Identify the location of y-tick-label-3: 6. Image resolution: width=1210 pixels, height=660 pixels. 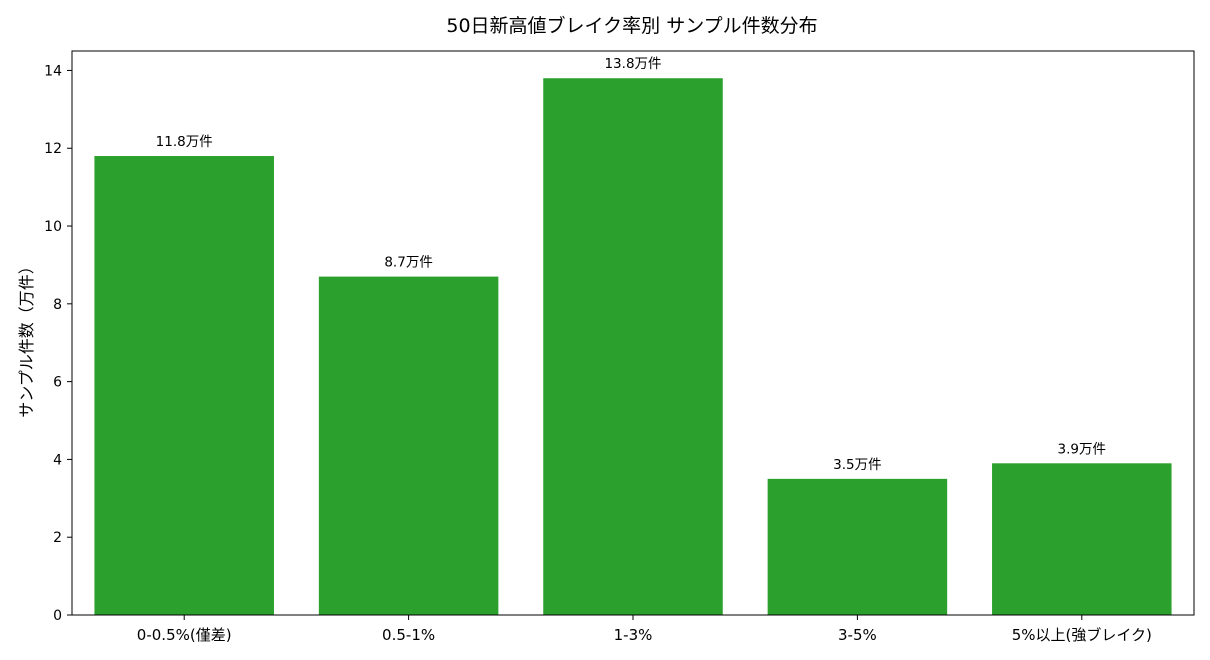
(57, 383).